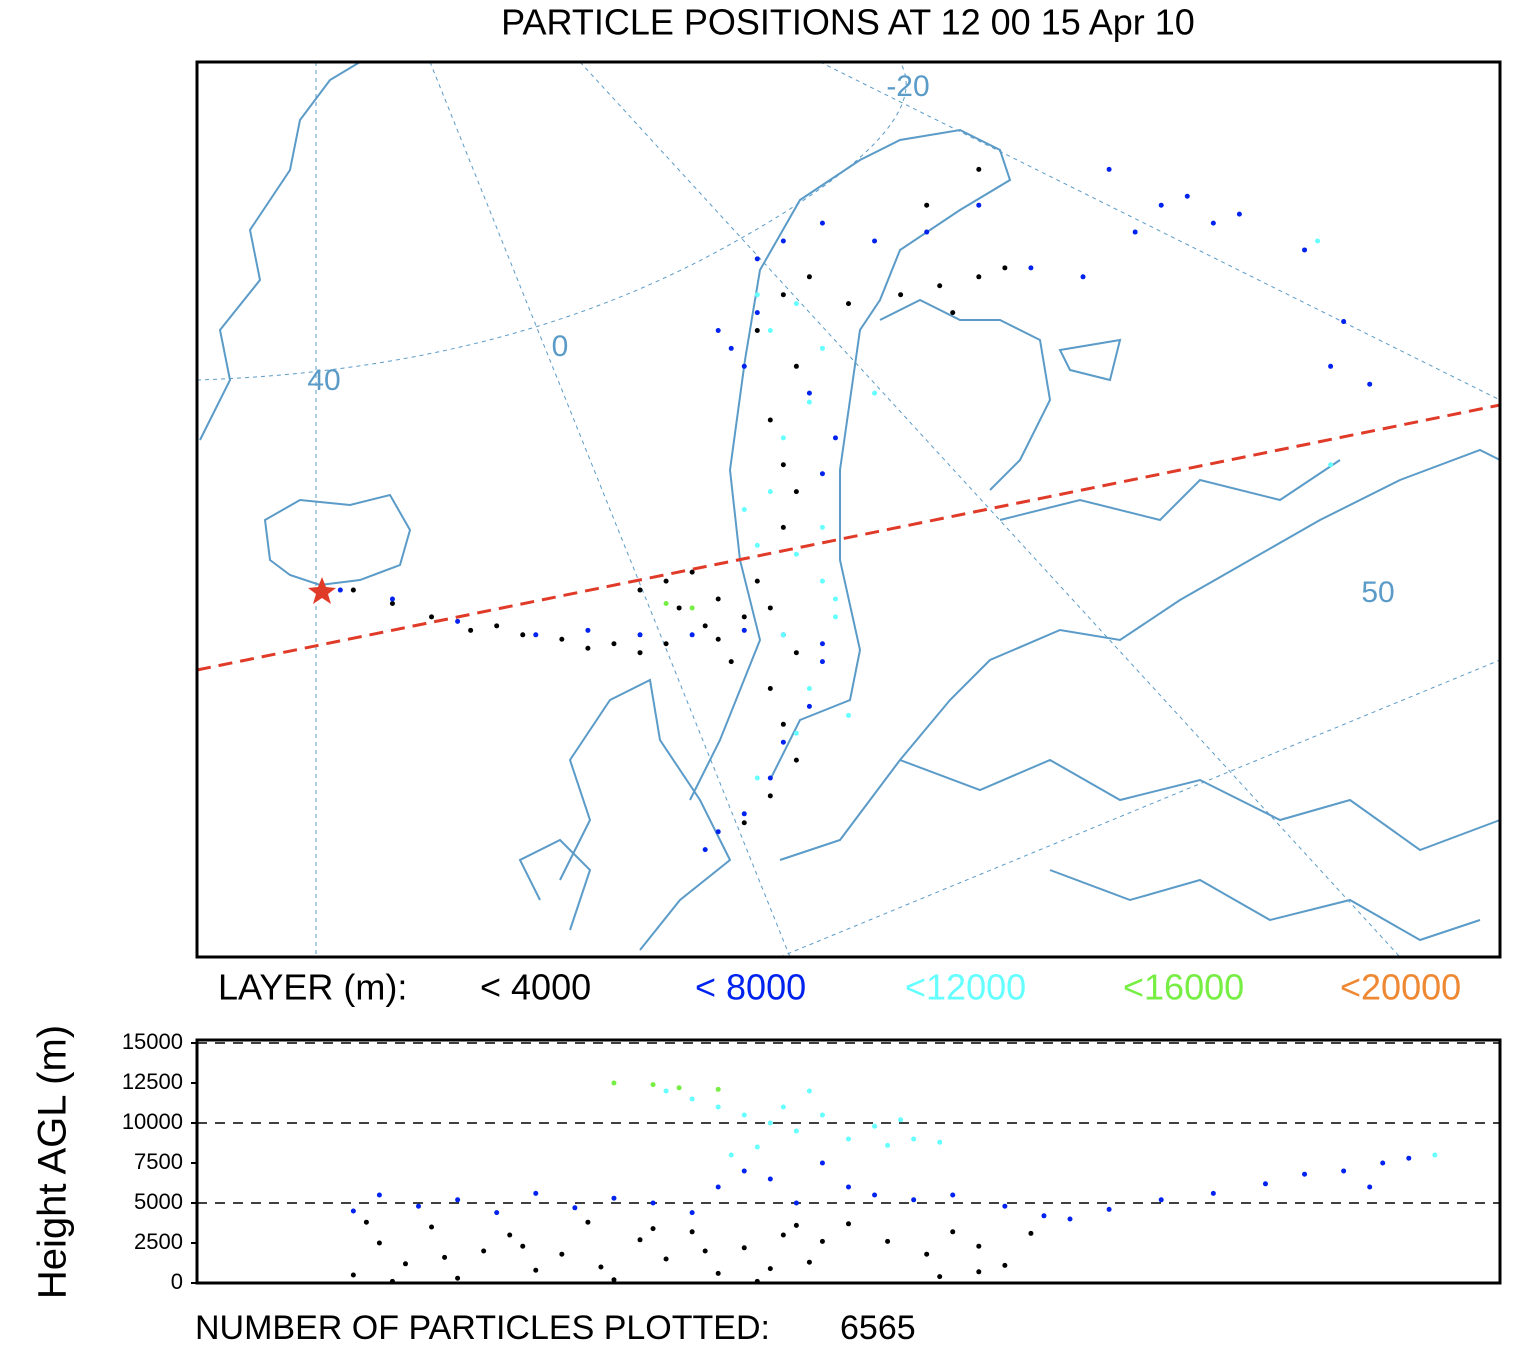 This screenshot has width=1528, height=1360. I want to click on y-tick-label: 5000, so click(158, 1201).